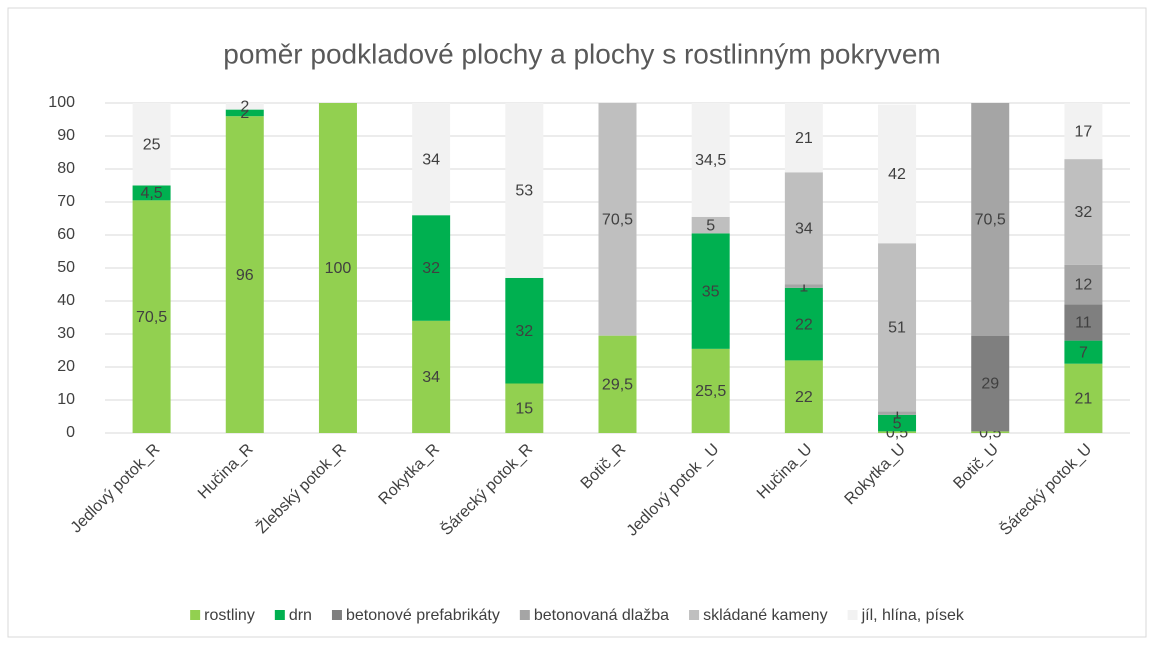 The image size is (1155, 645). I want to click on y-tick-label: 0, so click(70, 432).